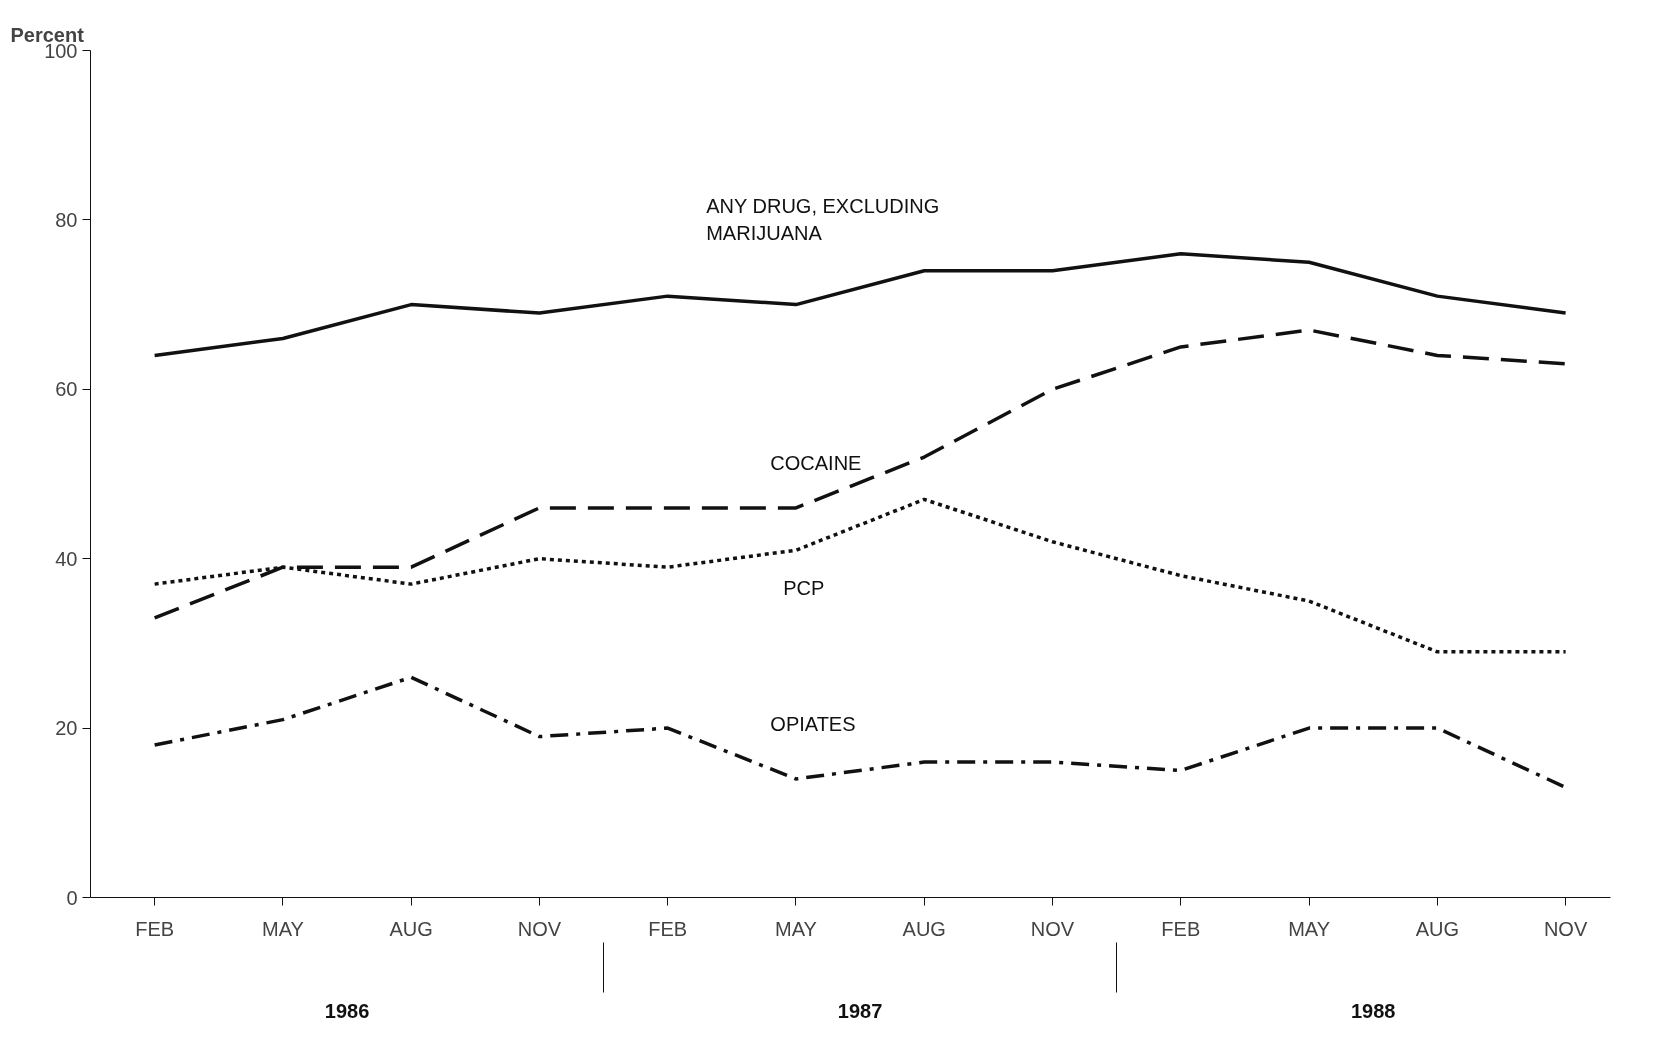 This screenshot has height=1041, width=1673. I want to click on text: 1987, so click(860, 1010).